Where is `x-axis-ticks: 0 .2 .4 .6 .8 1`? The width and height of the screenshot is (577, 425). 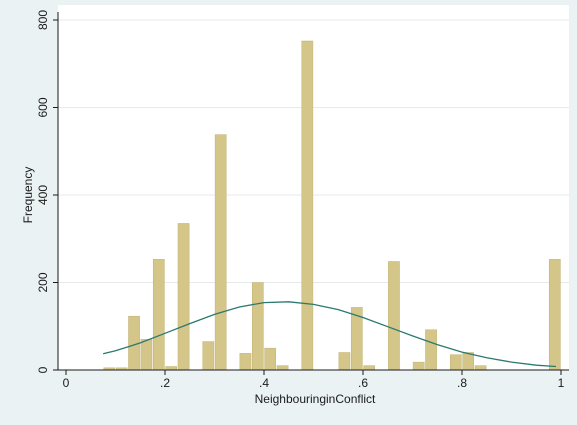
x-axis-ticks: 0 .2 .4 .6 .8 1 is located at coordinates (314, 380).